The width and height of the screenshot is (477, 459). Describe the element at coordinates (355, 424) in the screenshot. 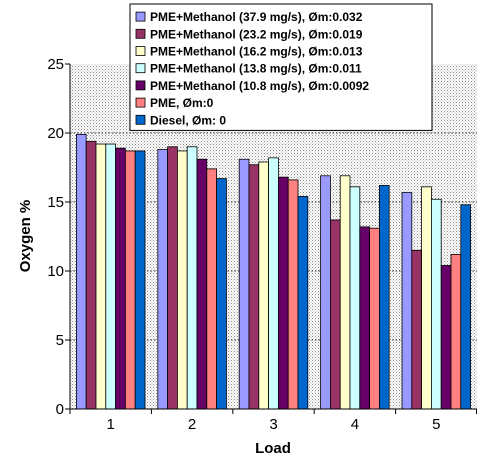

I see `x-tick-label: 4` at that location.